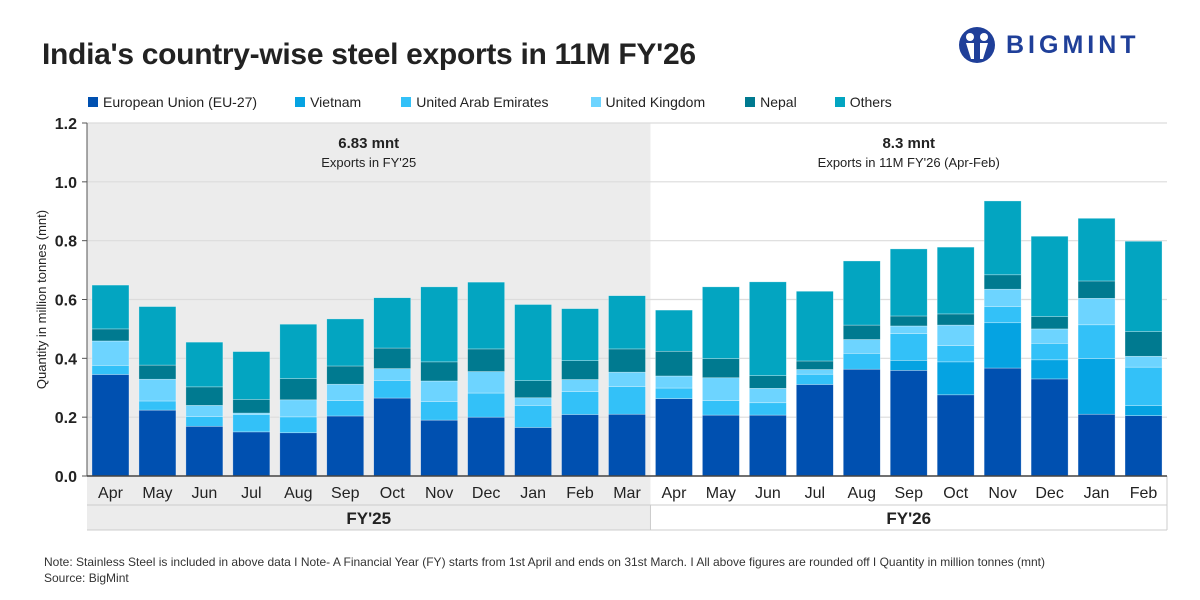  I want to click on x-tick-label: Jun, so click(204, 493).